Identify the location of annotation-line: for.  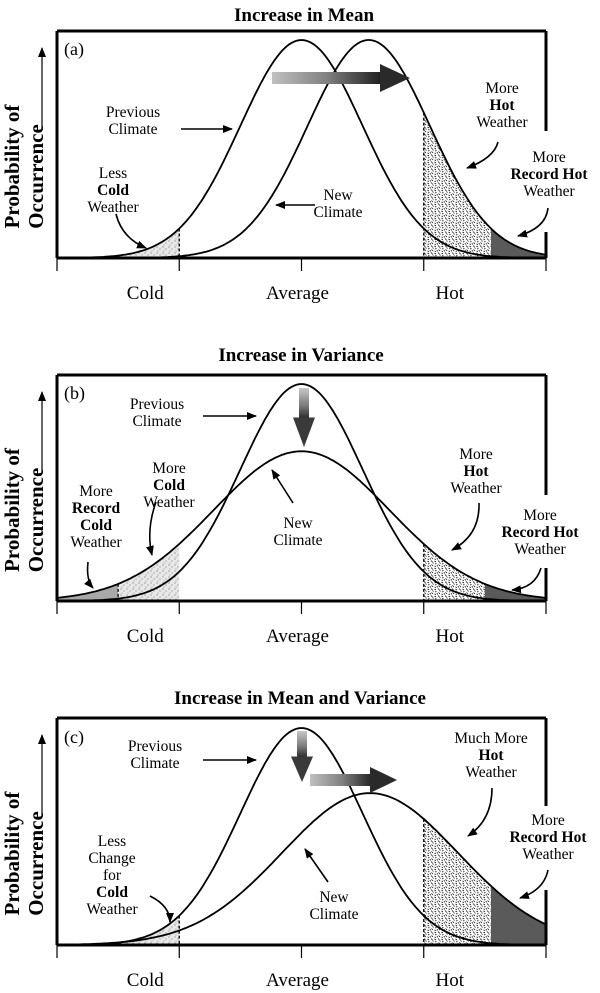
(112, 875).